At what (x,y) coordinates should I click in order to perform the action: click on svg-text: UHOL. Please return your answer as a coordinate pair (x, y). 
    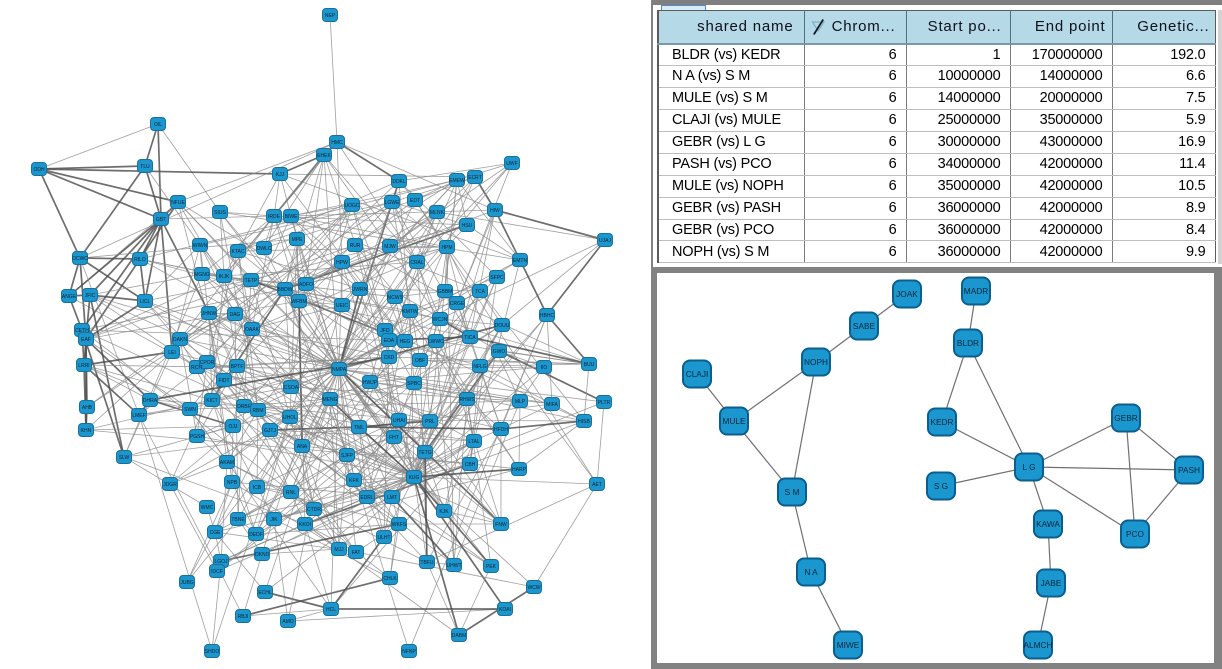
    Looking at the image, I should click on (290, 418).